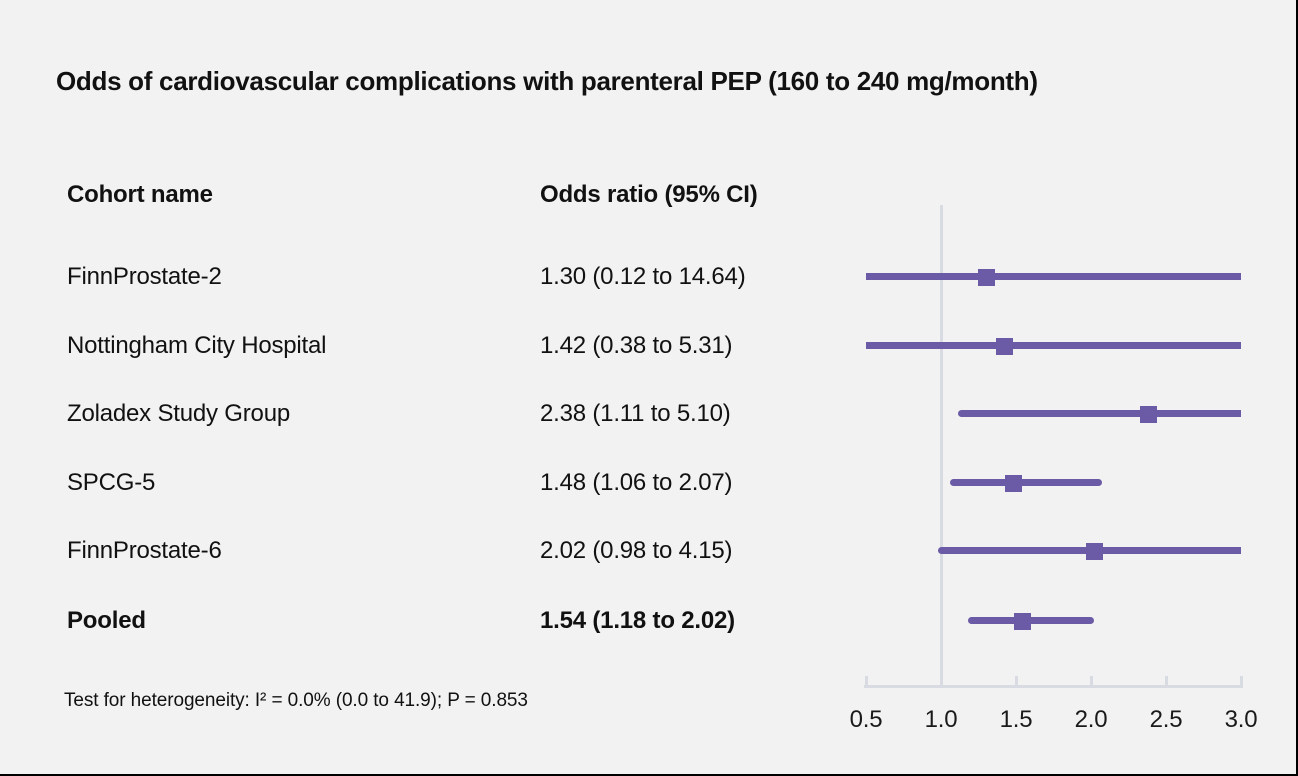 The height and width of the screenshot is (776, 1298). Describe the element at coordinates (1091, 719) in the screenshot. I see `axis-tick-label: 2.0` at that location.